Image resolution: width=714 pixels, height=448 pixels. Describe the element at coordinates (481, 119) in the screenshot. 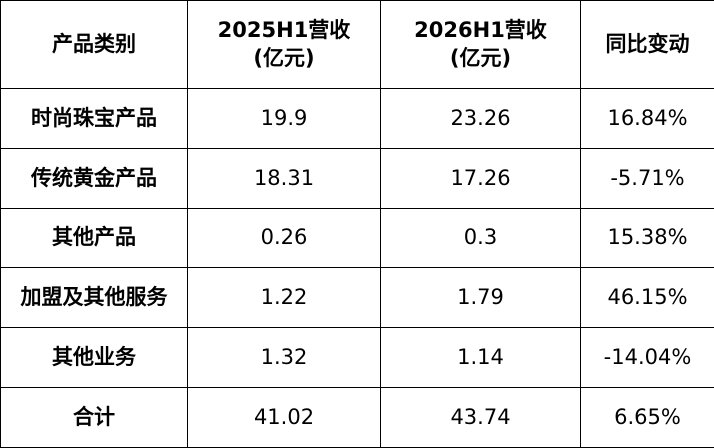

I see `table-cell: 23.26` at that location.